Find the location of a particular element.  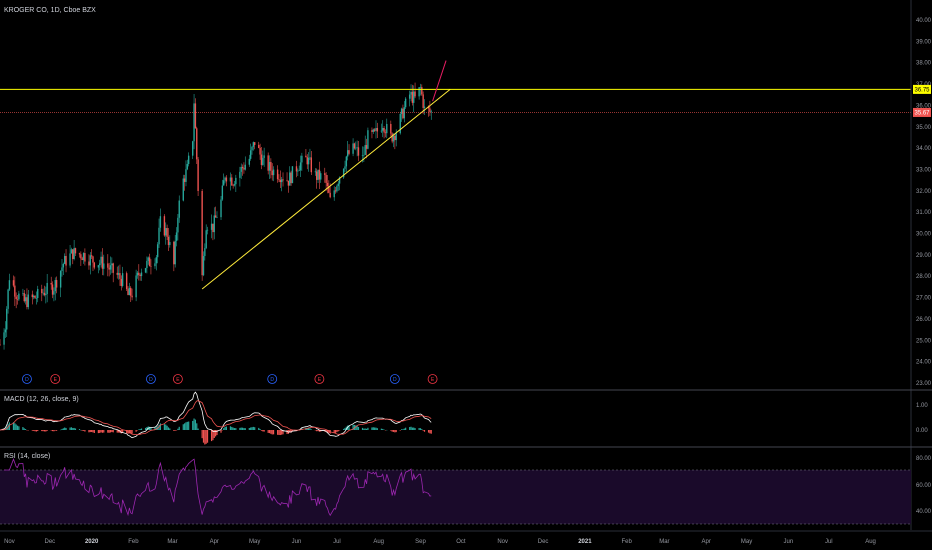

rsi-pane: RSI (14, close) 80.00 60.00 40.00 is located at coordinates (466, 489).